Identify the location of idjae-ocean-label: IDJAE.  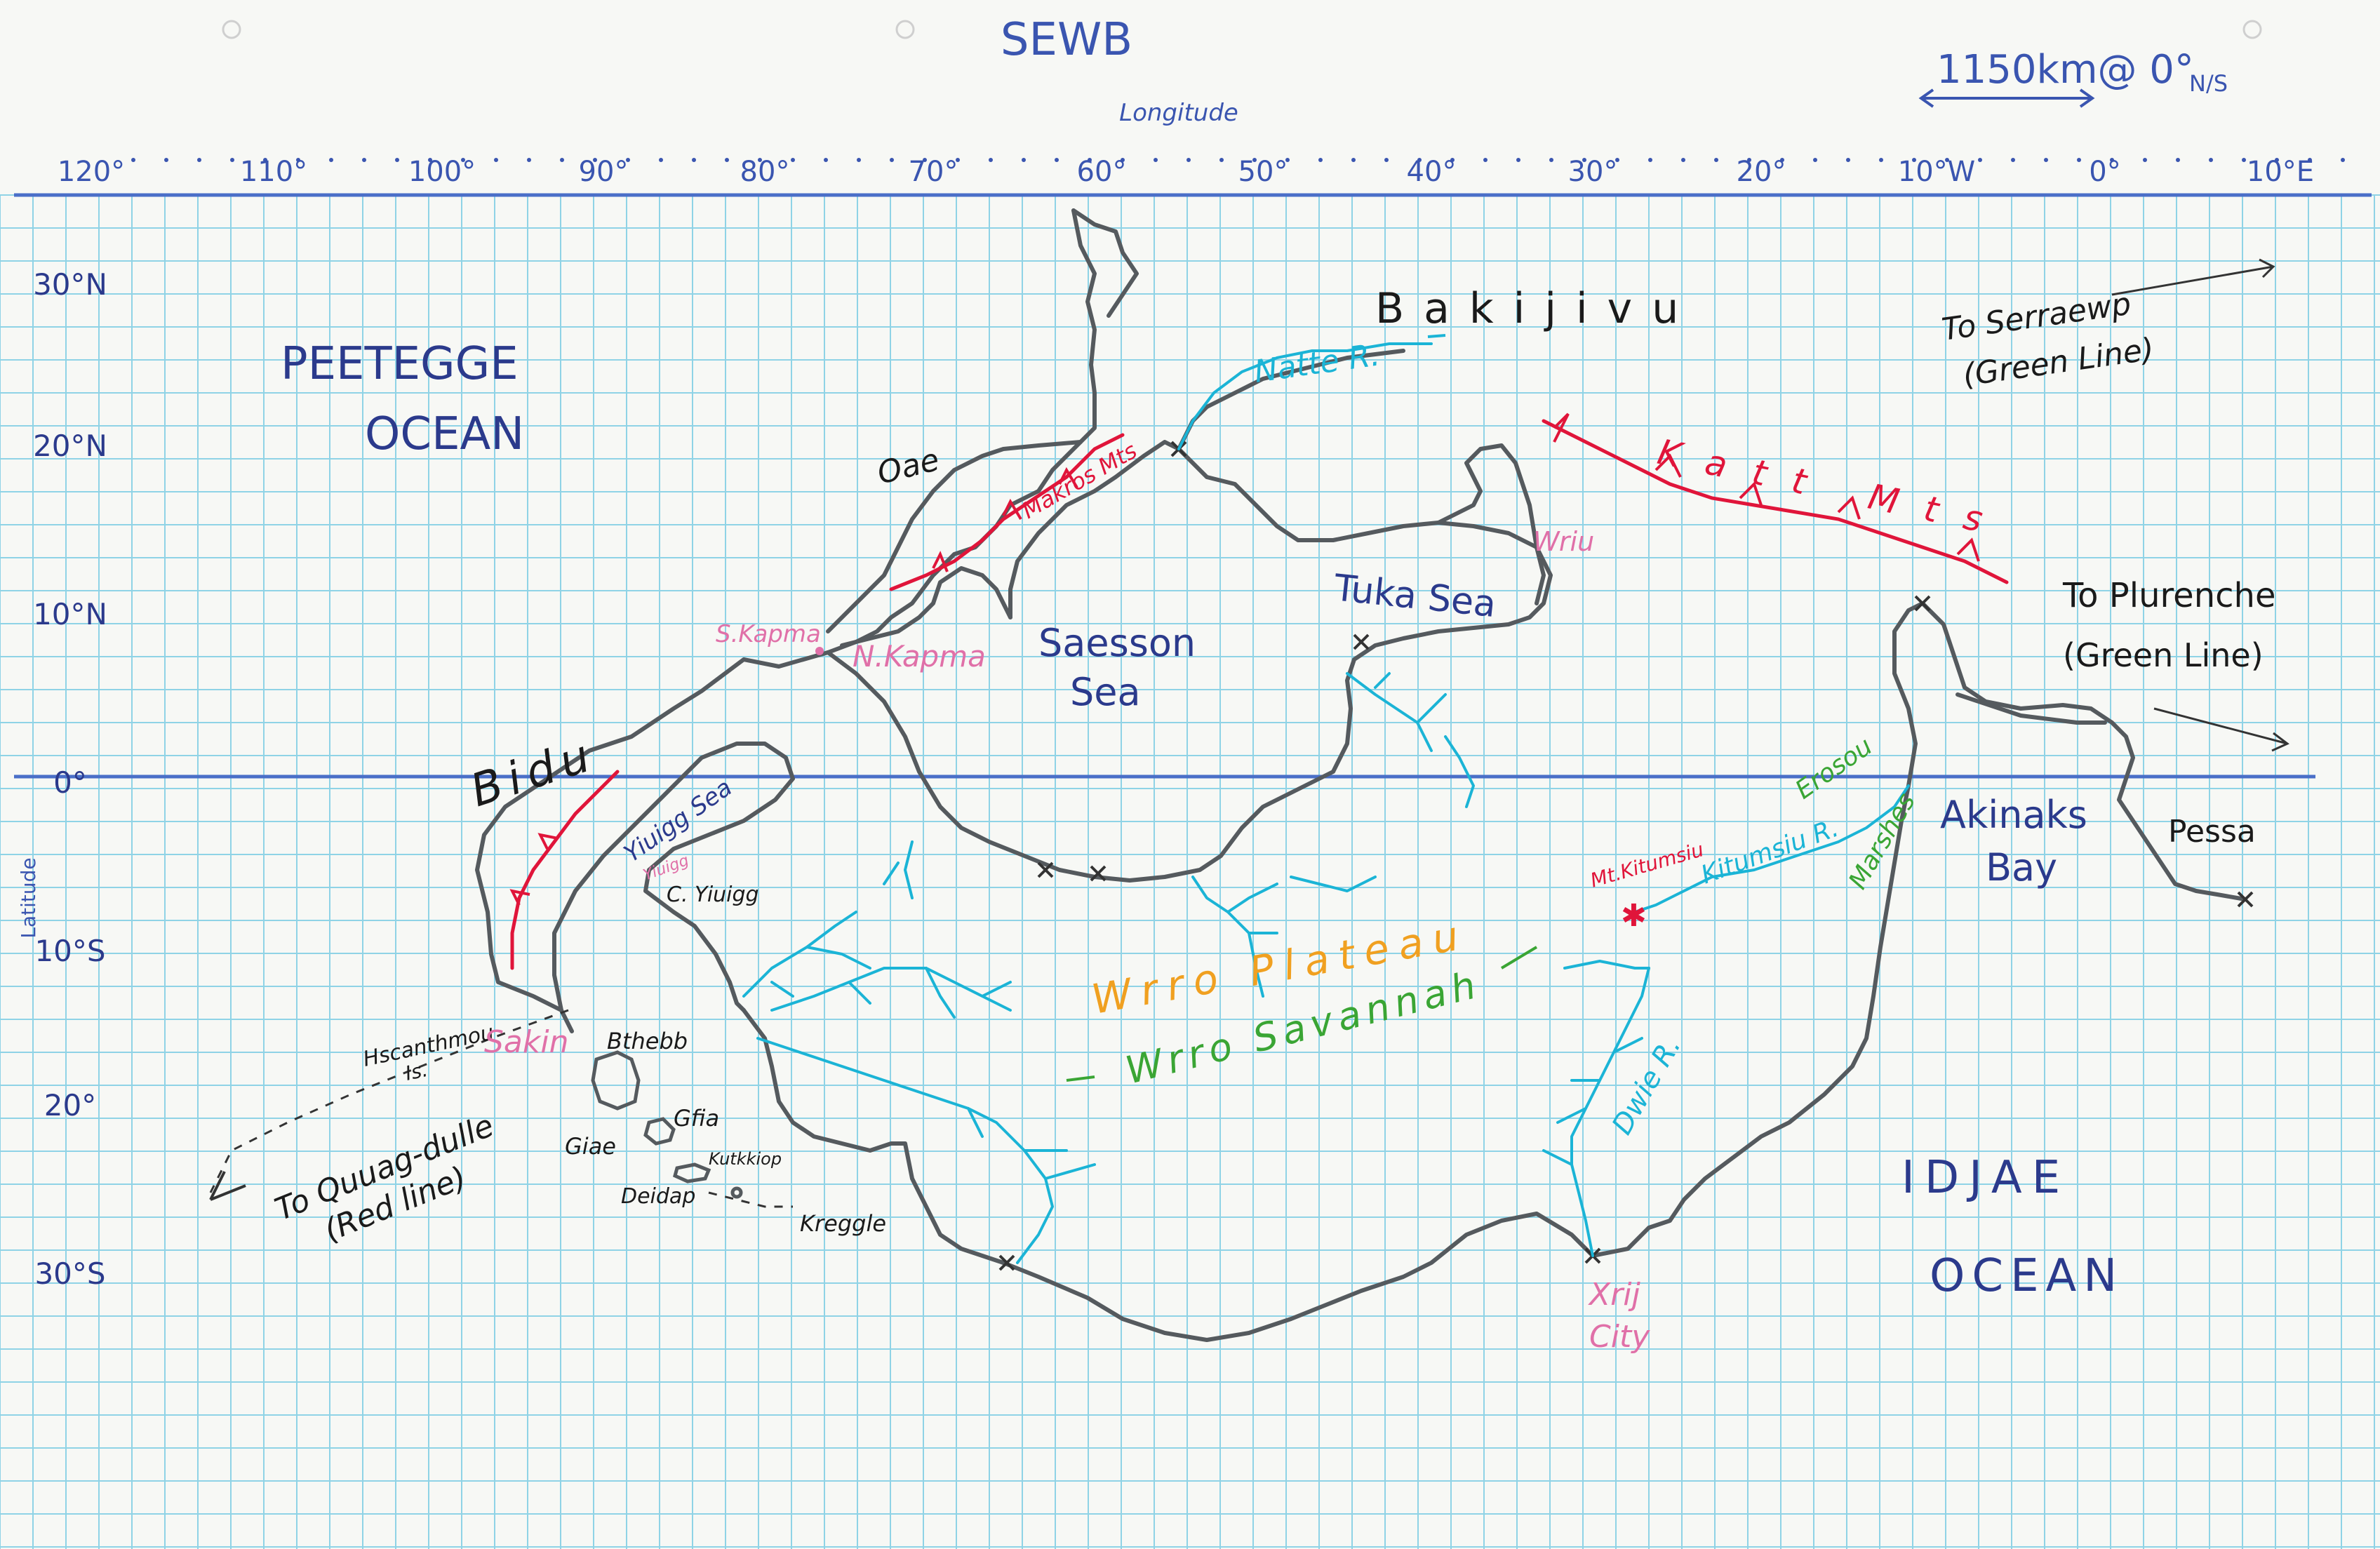
(1986, 1178).